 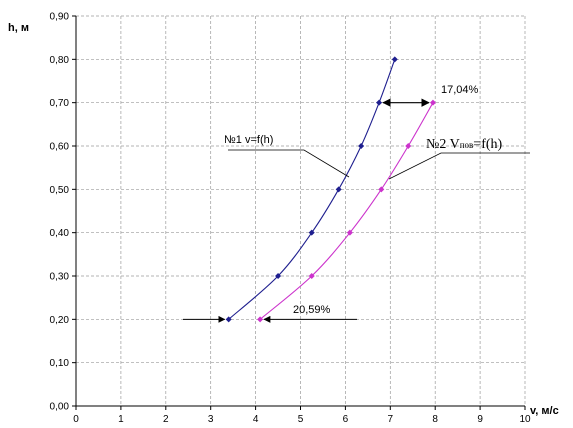 I want to click on x-tick-label: 10, so click(x=525, y=419).